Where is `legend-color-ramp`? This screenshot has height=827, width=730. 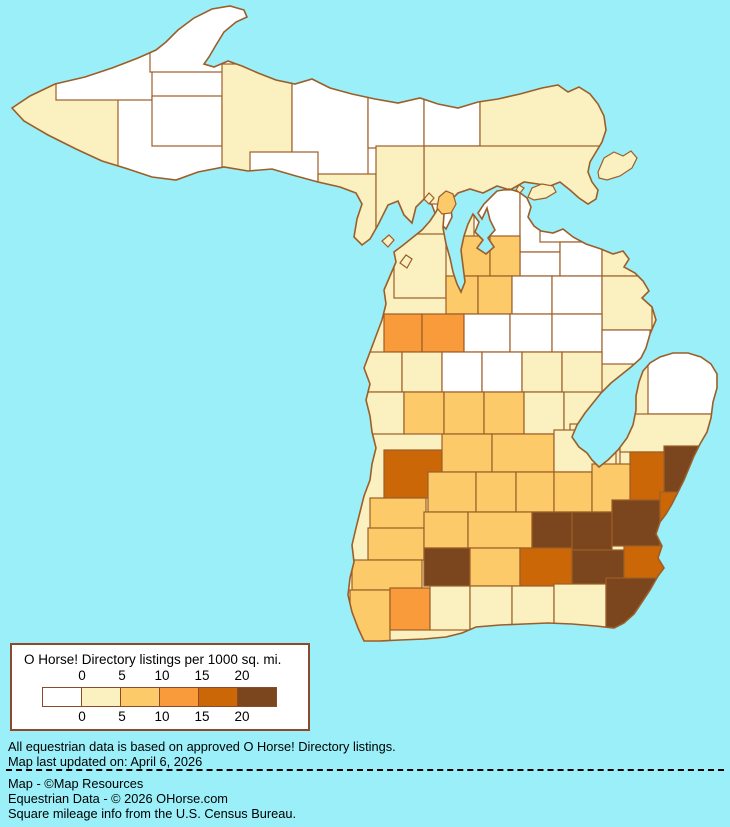
legend-color-ramp is located at coordinates (162, 697).